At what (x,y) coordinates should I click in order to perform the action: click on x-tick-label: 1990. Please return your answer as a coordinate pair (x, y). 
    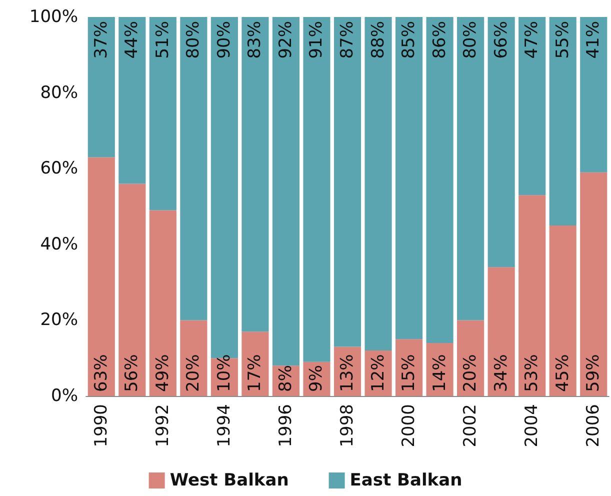
    Looking at the image, I should click on (101, 426).